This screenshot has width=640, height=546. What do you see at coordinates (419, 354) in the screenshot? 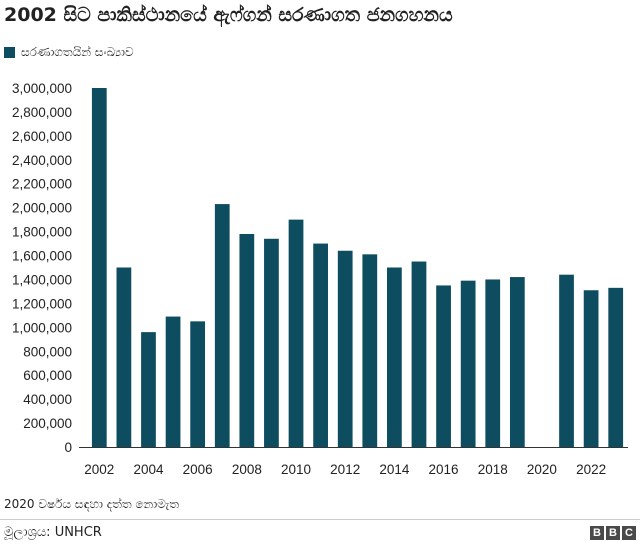
I see `bar-2015` at bounding box center [419, 354].